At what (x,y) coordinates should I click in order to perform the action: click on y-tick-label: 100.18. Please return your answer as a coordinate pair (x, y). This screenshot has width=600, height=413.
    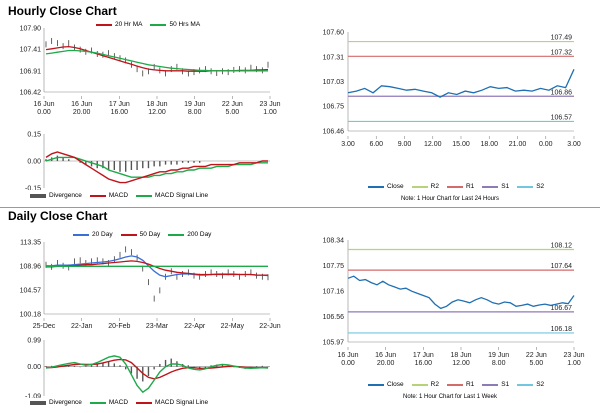
    Looking at the image, I should click on (31, 315).